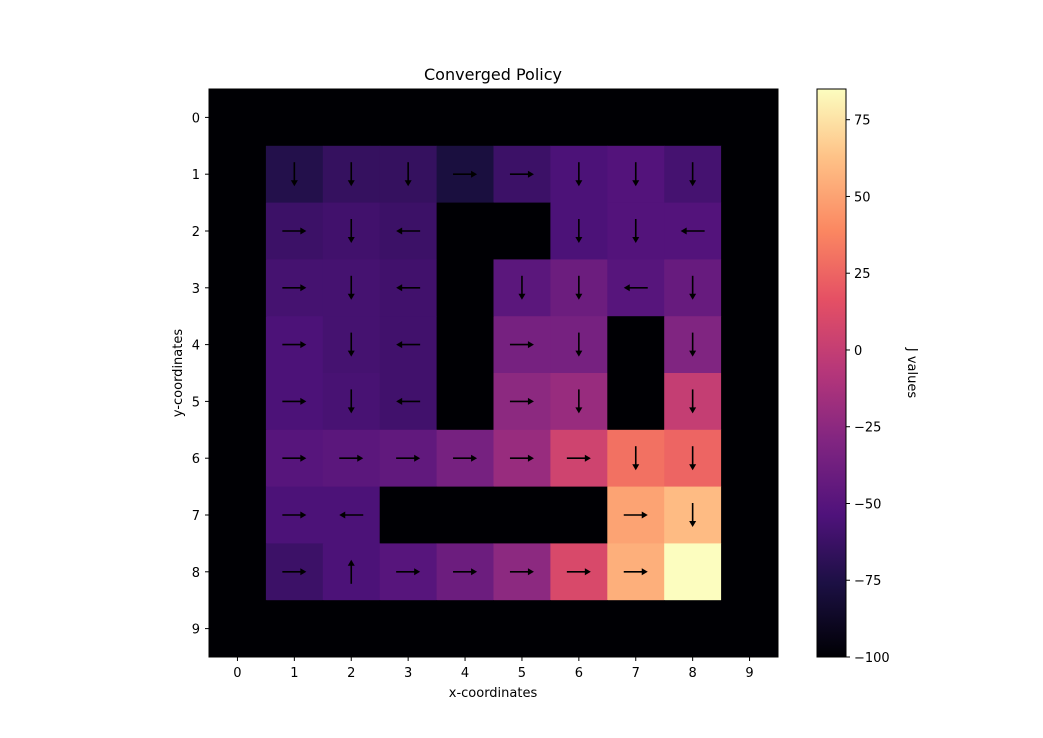  Describe the element at coordinates (294, 673) in the screenshot. I see `x-tick-label: 1` at that location.